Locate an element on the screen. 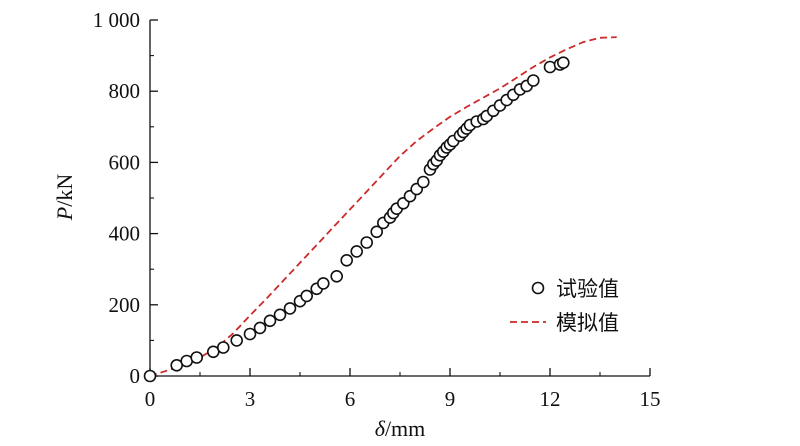 The height and width of the screenshot is (446, 800). y-tick-label: 1 000 is located at coordinates (116, 20).